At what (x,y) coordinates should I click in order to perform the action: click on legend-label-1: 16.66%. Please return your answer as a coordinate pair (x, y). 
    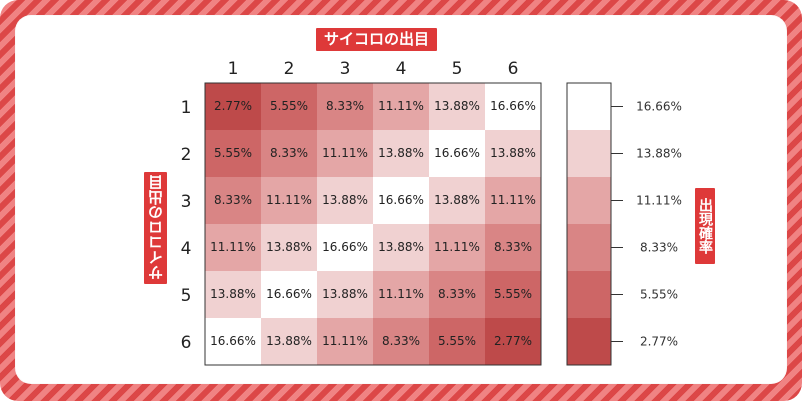
    Looking at the image, I should click on (659, 107).